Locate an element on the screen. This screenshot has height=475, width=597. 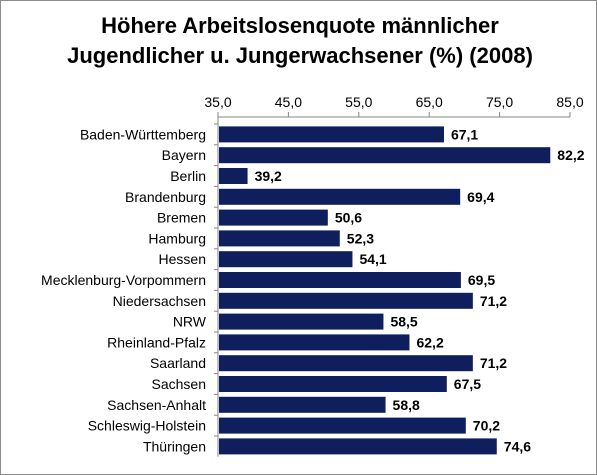
category-label: Baden-Württemberg is located at coordinates (143, 134).